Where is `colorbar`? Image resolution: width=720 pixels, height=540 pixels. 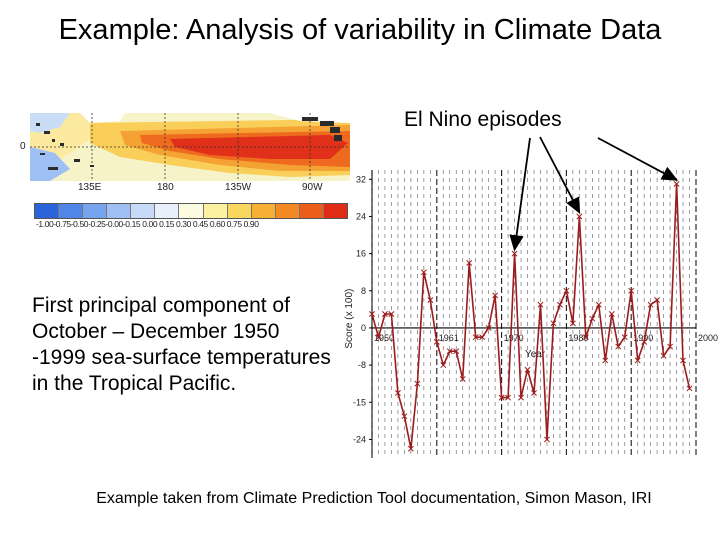
colorbar is located at coordinates (191, 211).